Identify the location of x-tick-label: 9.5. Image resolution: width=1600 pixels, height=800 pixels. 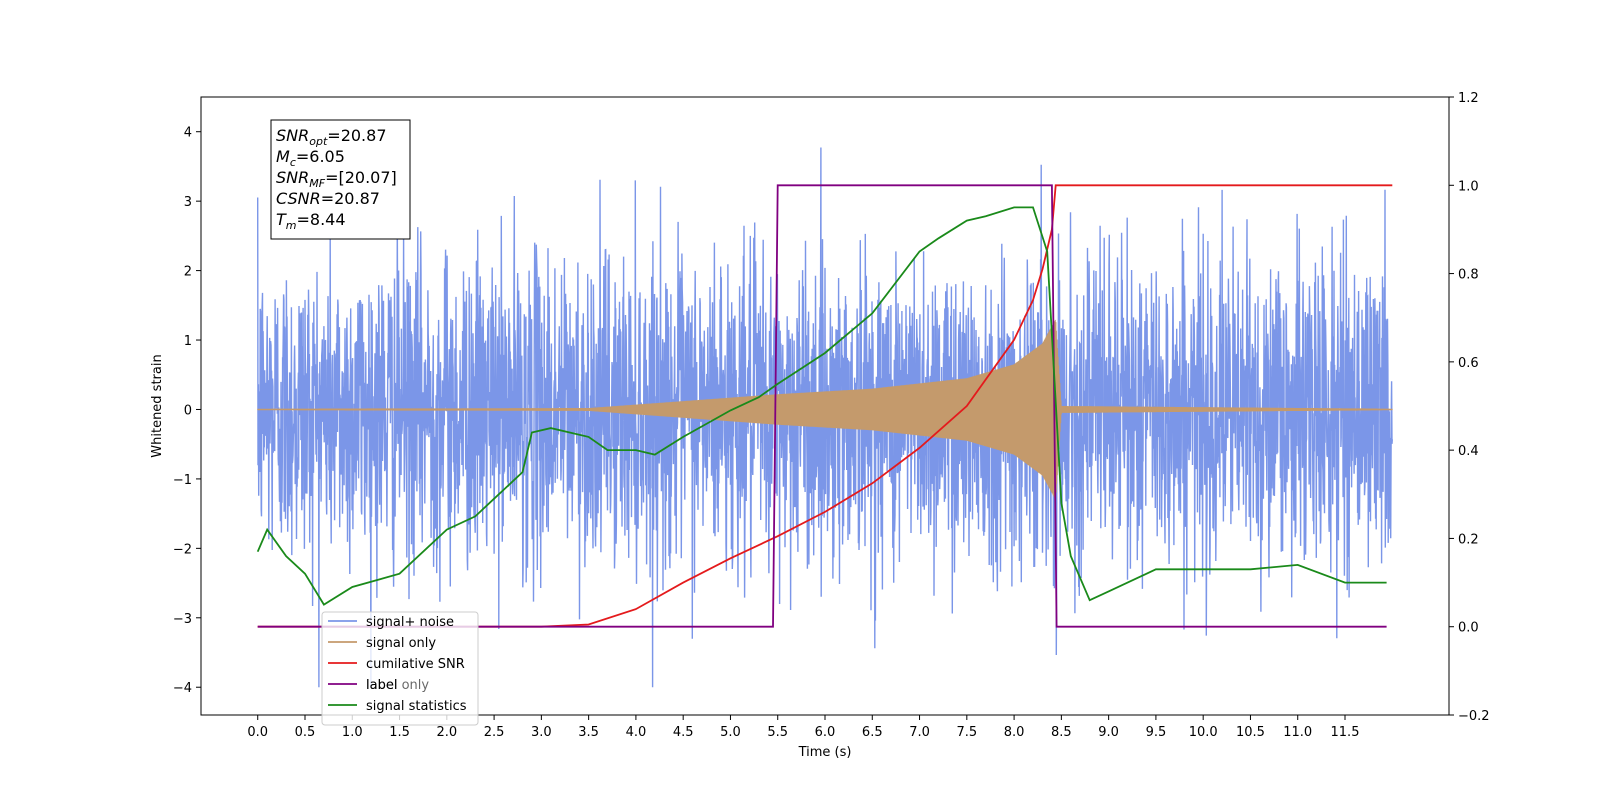
(1156, 732).